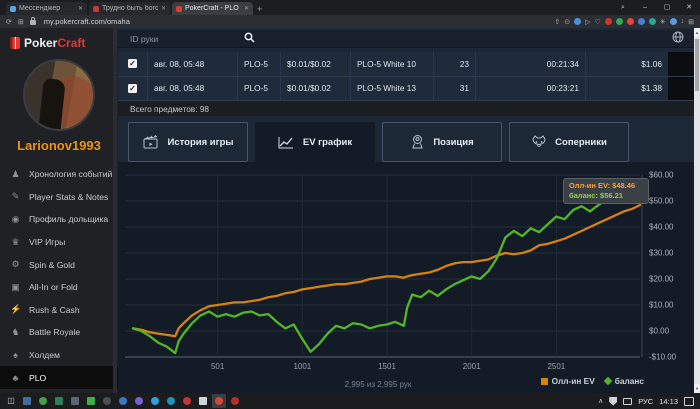 The image size is (700, 409). What do you see at coordinates (249, 39) in the screenshot?
I see `search-icon` at bounding box center [249, 39].